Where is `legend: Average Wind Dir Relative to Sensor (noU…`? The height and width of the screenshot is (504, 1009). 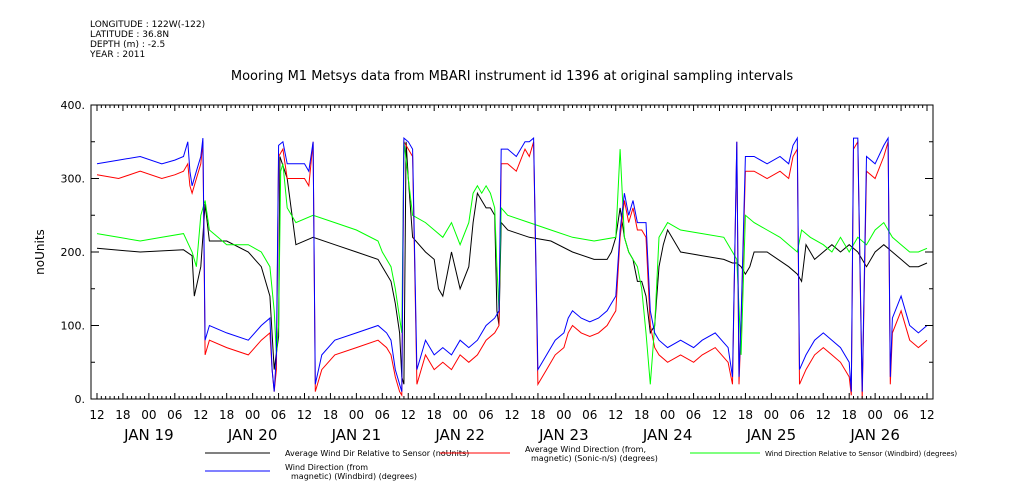 legend: Average Wind Dir Relative to Sensor (noU… is located at coordinates (581, 463).